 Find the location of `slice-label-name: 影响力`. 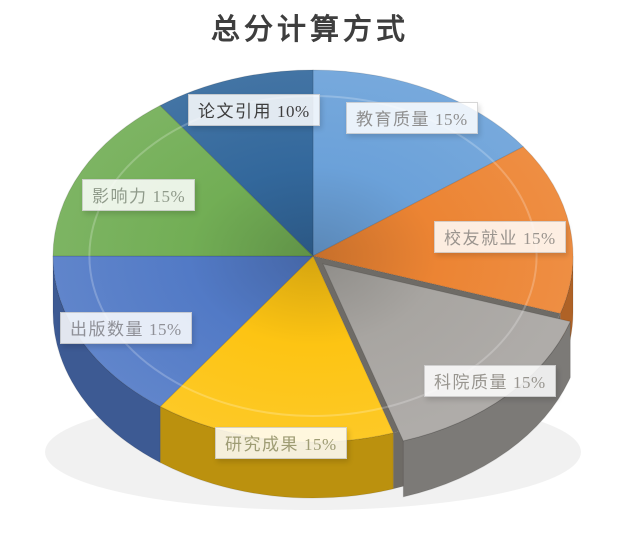

slice-label-name: 影响力 is located at coordinates (120, 196).